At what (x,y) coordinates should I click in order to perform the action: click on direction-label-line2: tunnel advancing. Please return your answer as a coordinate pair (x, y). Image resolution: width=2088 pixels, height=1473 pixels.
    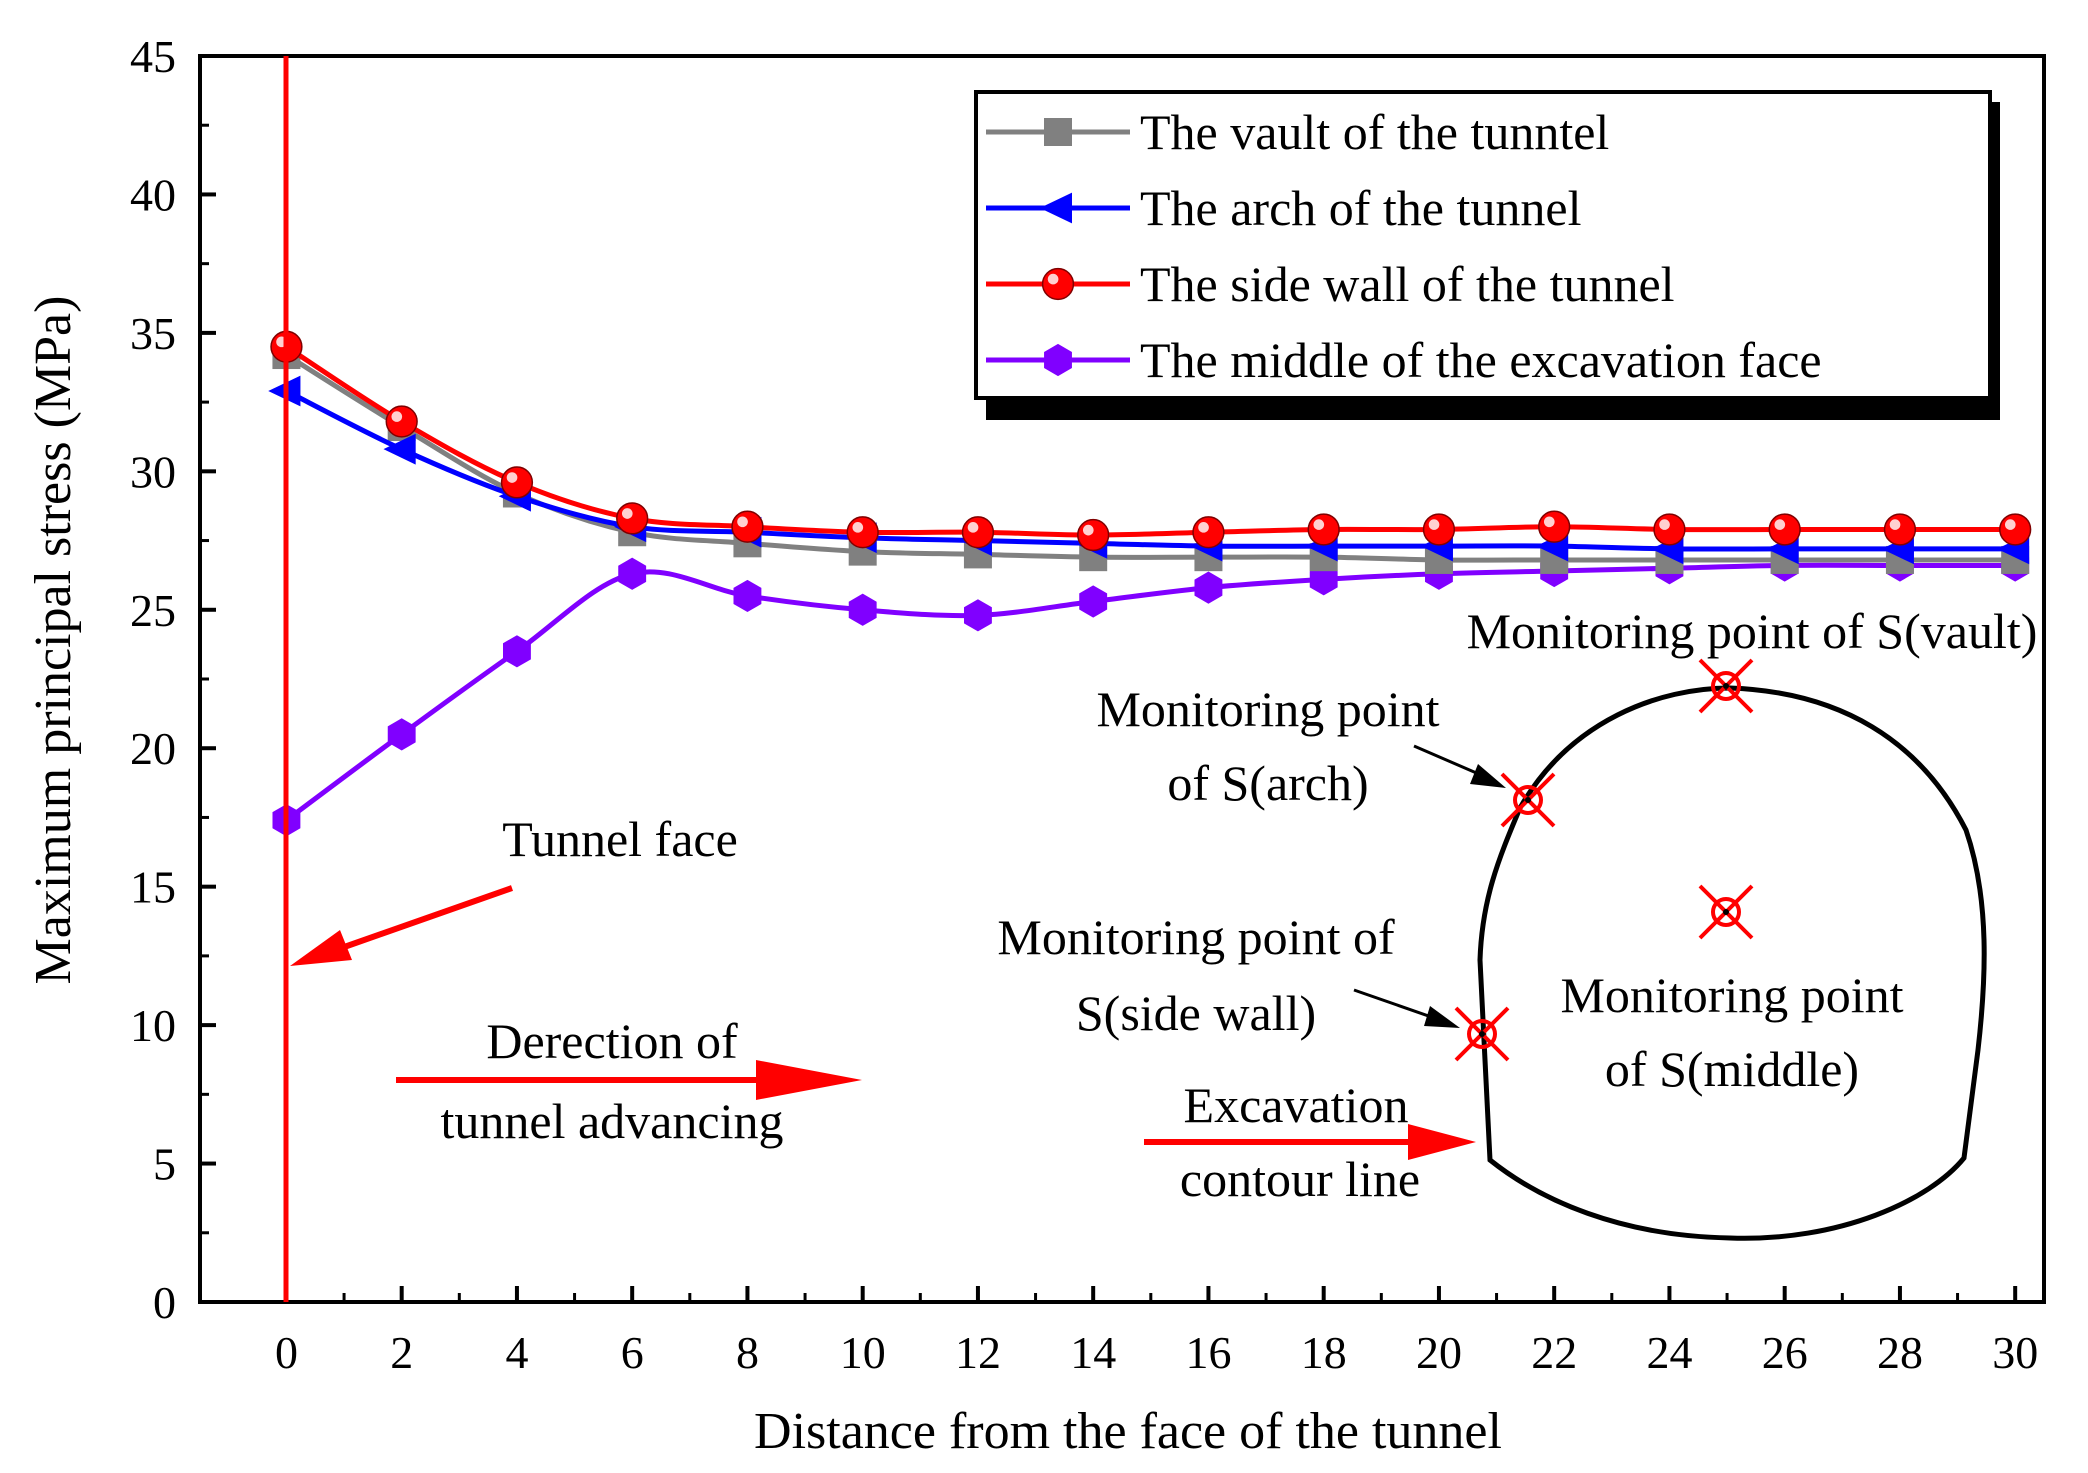
    Looking at the image, I should click on (612, 1121).